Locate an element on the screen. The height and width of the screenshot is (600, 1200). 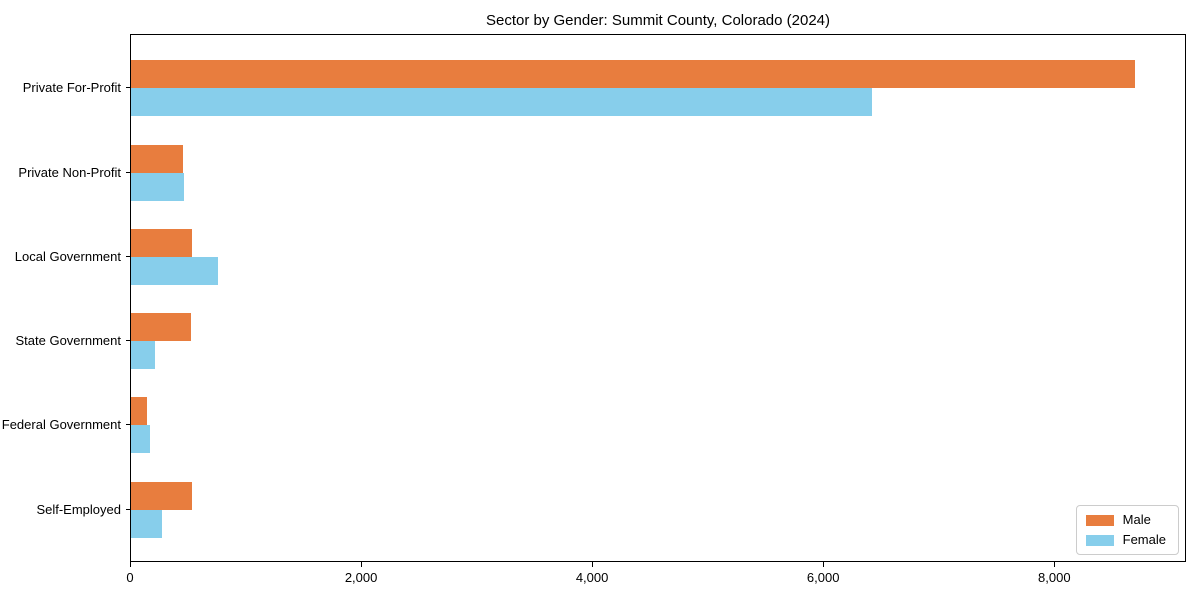
legend-item-male: Male is located at coordinates (1125, 519).